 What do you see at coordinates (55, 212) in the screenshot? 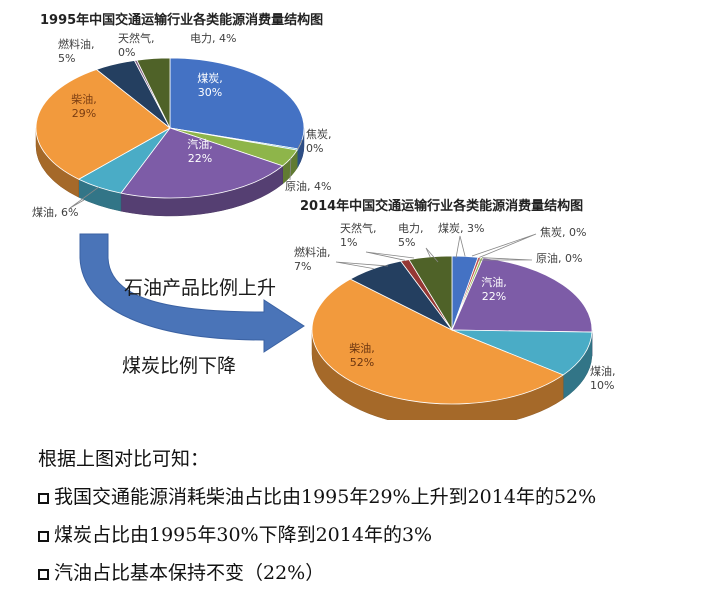
I see `slice-label-煤油: 煤油, 6%` at bounding box center [55, 212].